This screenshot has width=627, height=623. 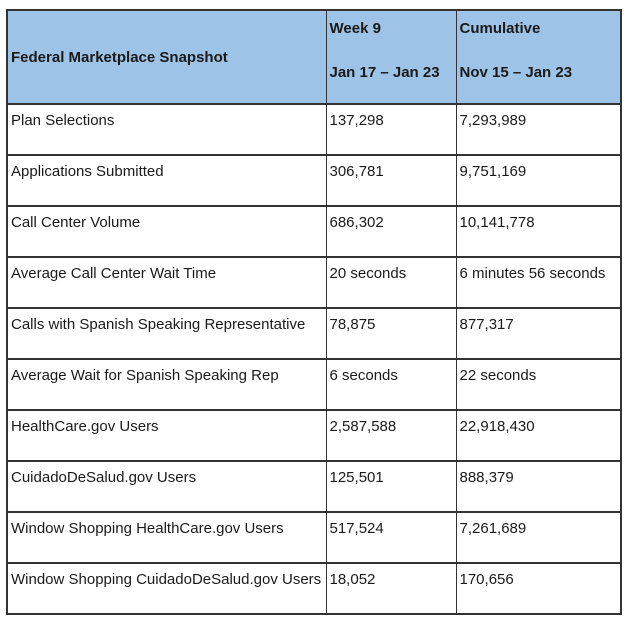 What do you see at coordinates (391, 486) in the screenshot?
I see `week-value-cell: 125,501` at bounding box center [391, 486].